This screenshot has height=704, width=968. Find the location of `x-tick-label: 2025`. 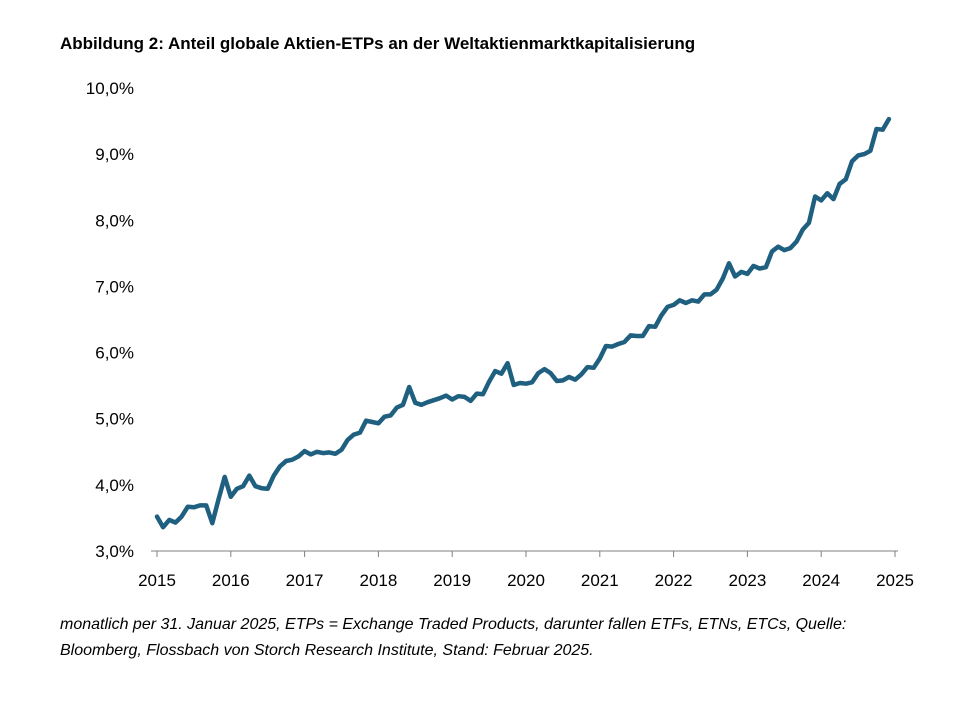

x-tick-label: 2025 is located at coordinates (895, 580).